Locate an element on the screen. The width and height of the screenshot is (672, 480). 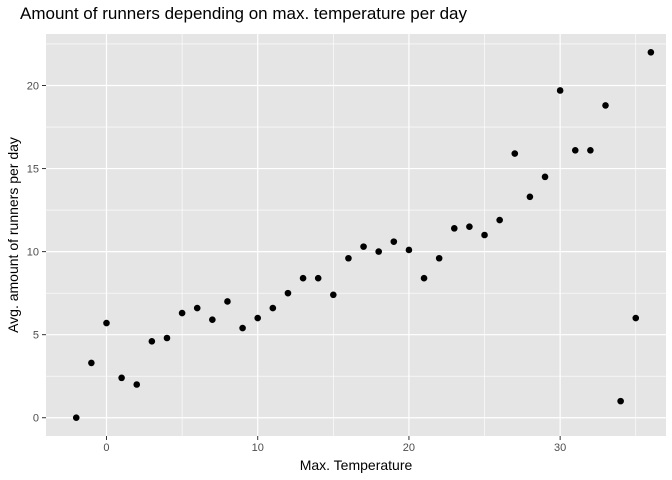
x-tick-label: 20 is located at coordinates (409, 448).